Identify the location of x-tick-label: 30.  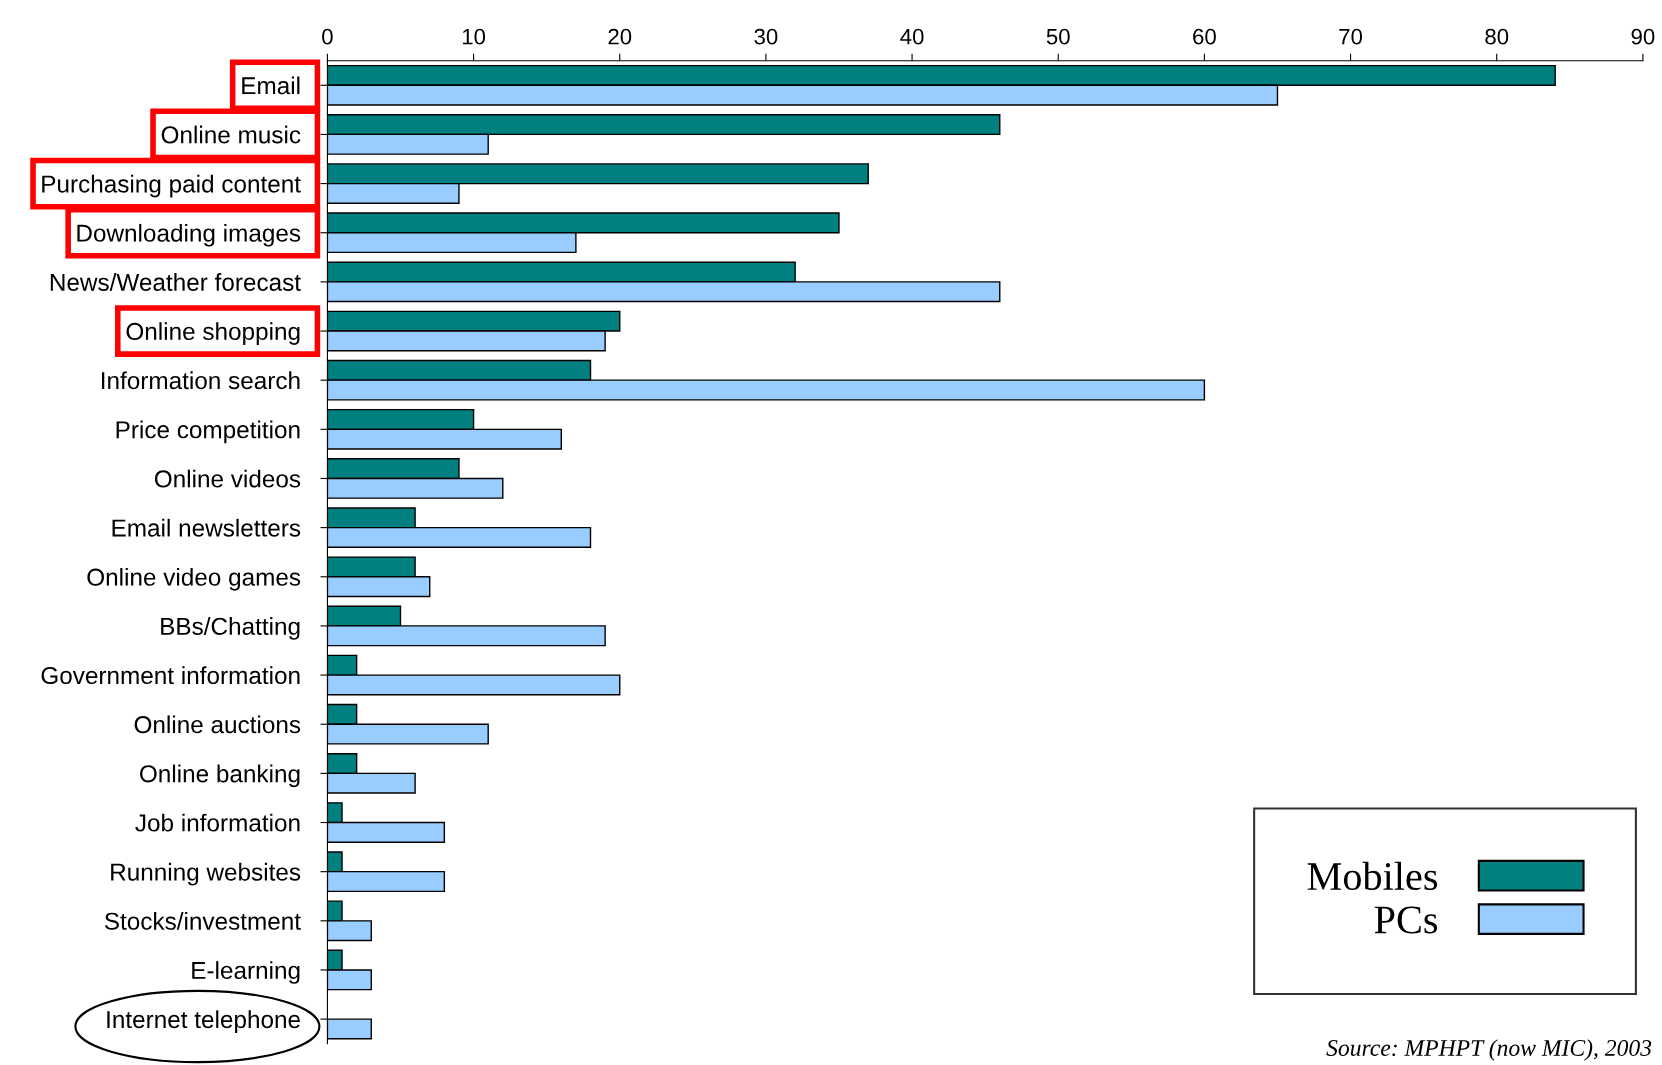
(766, 36).